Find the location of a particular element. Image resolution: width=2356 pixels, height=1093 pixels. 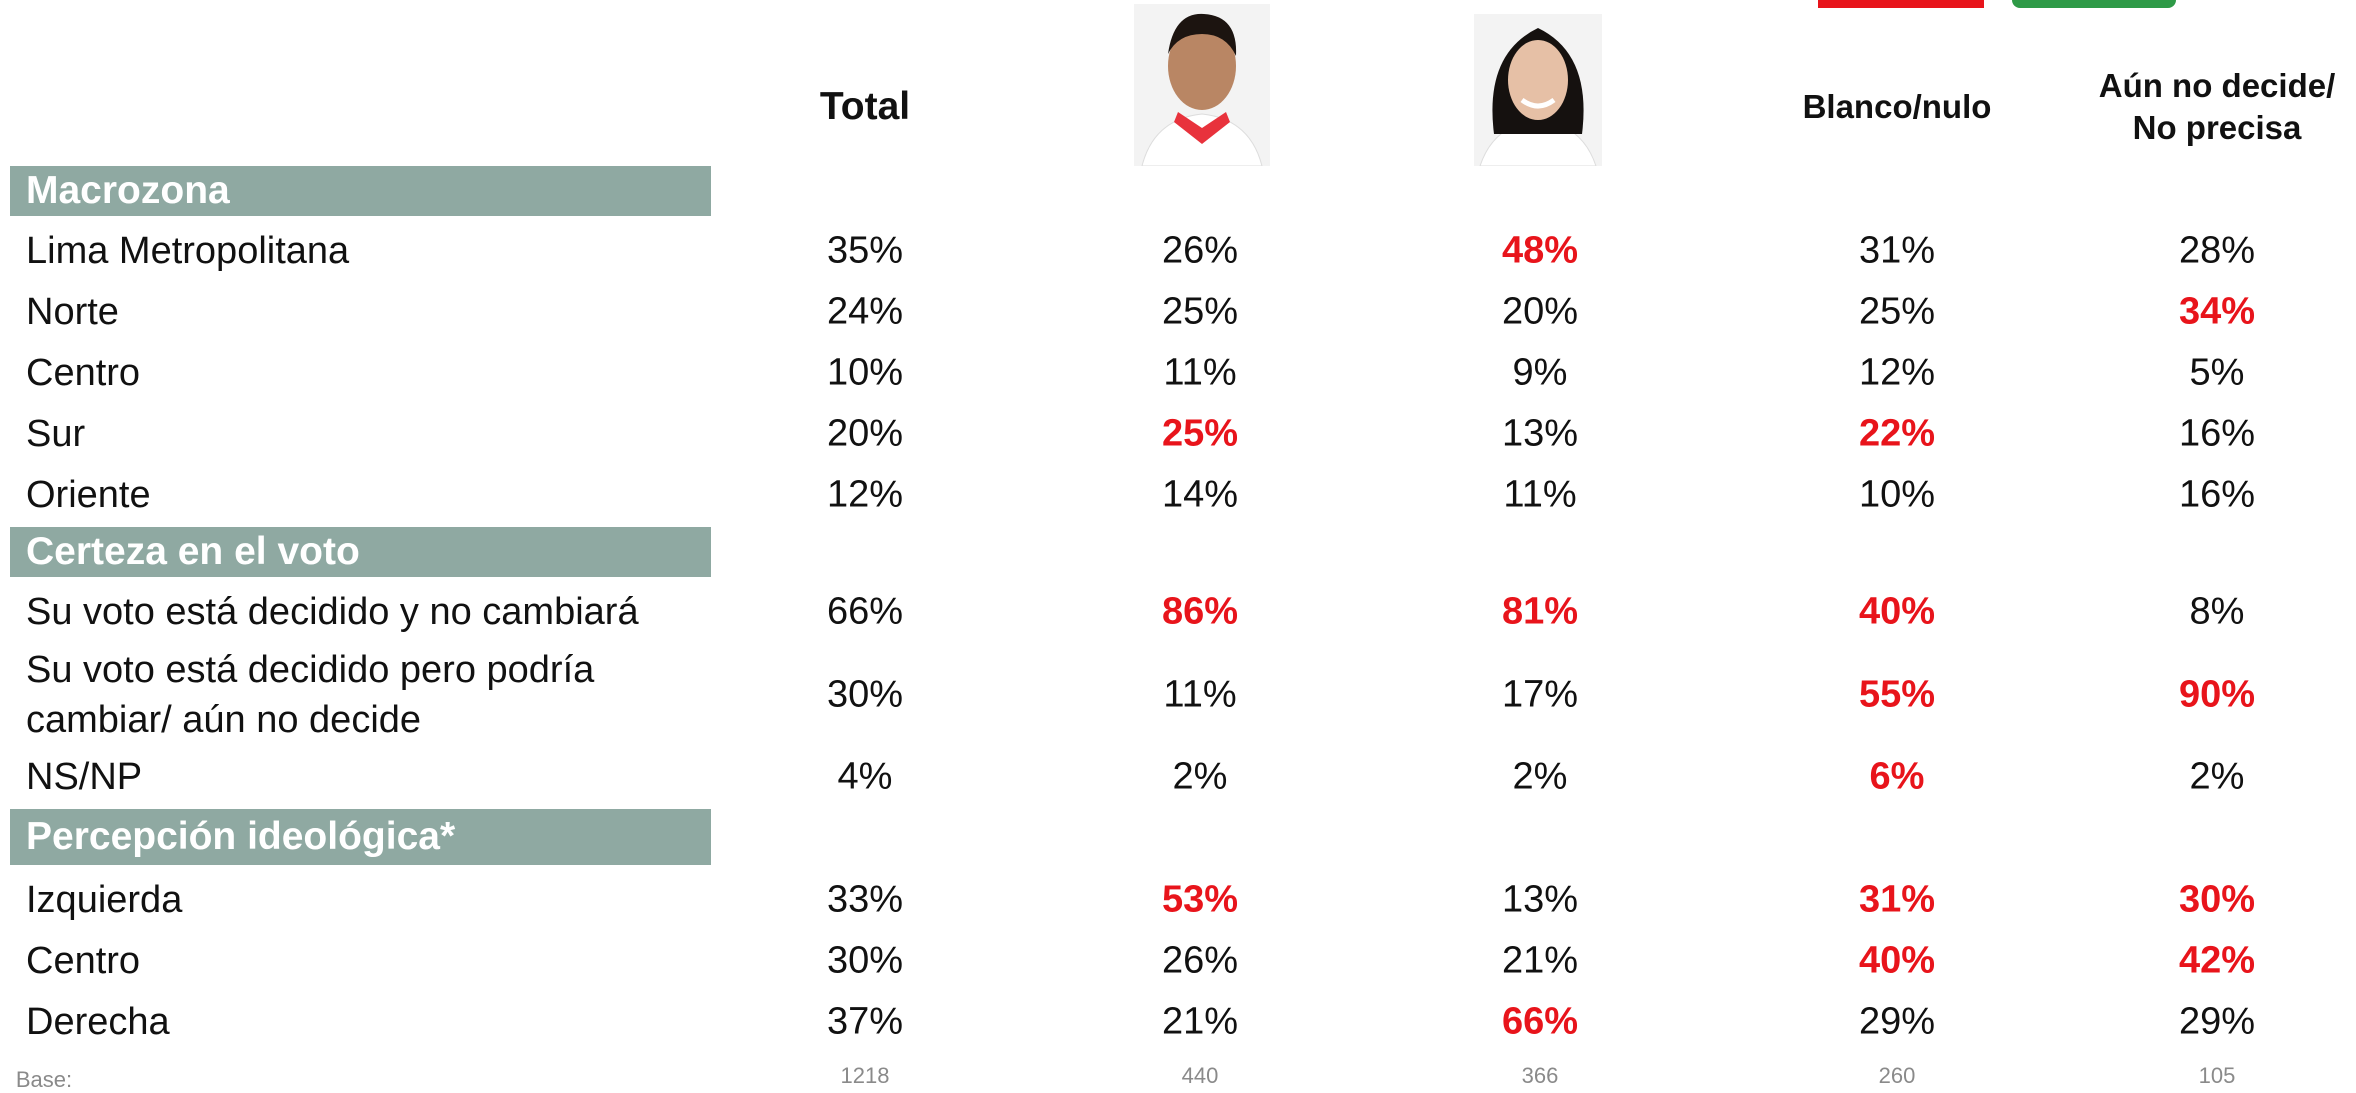

cell-value: 42% is located at coordinates (2217, 960).